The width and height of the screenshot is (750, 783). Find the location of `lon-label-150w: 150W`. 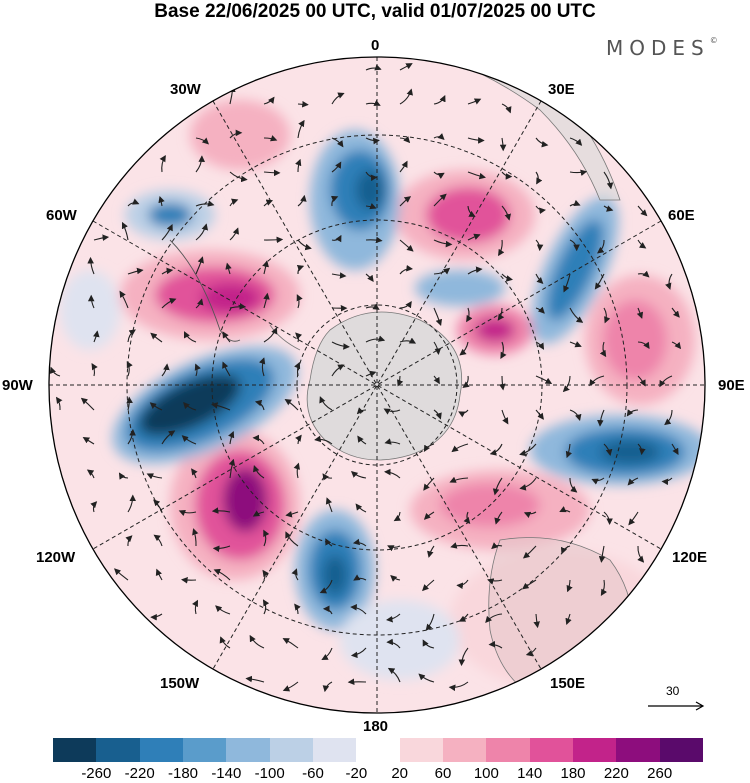

lon-label-150w: 150W is located at coordinates (180, 683).